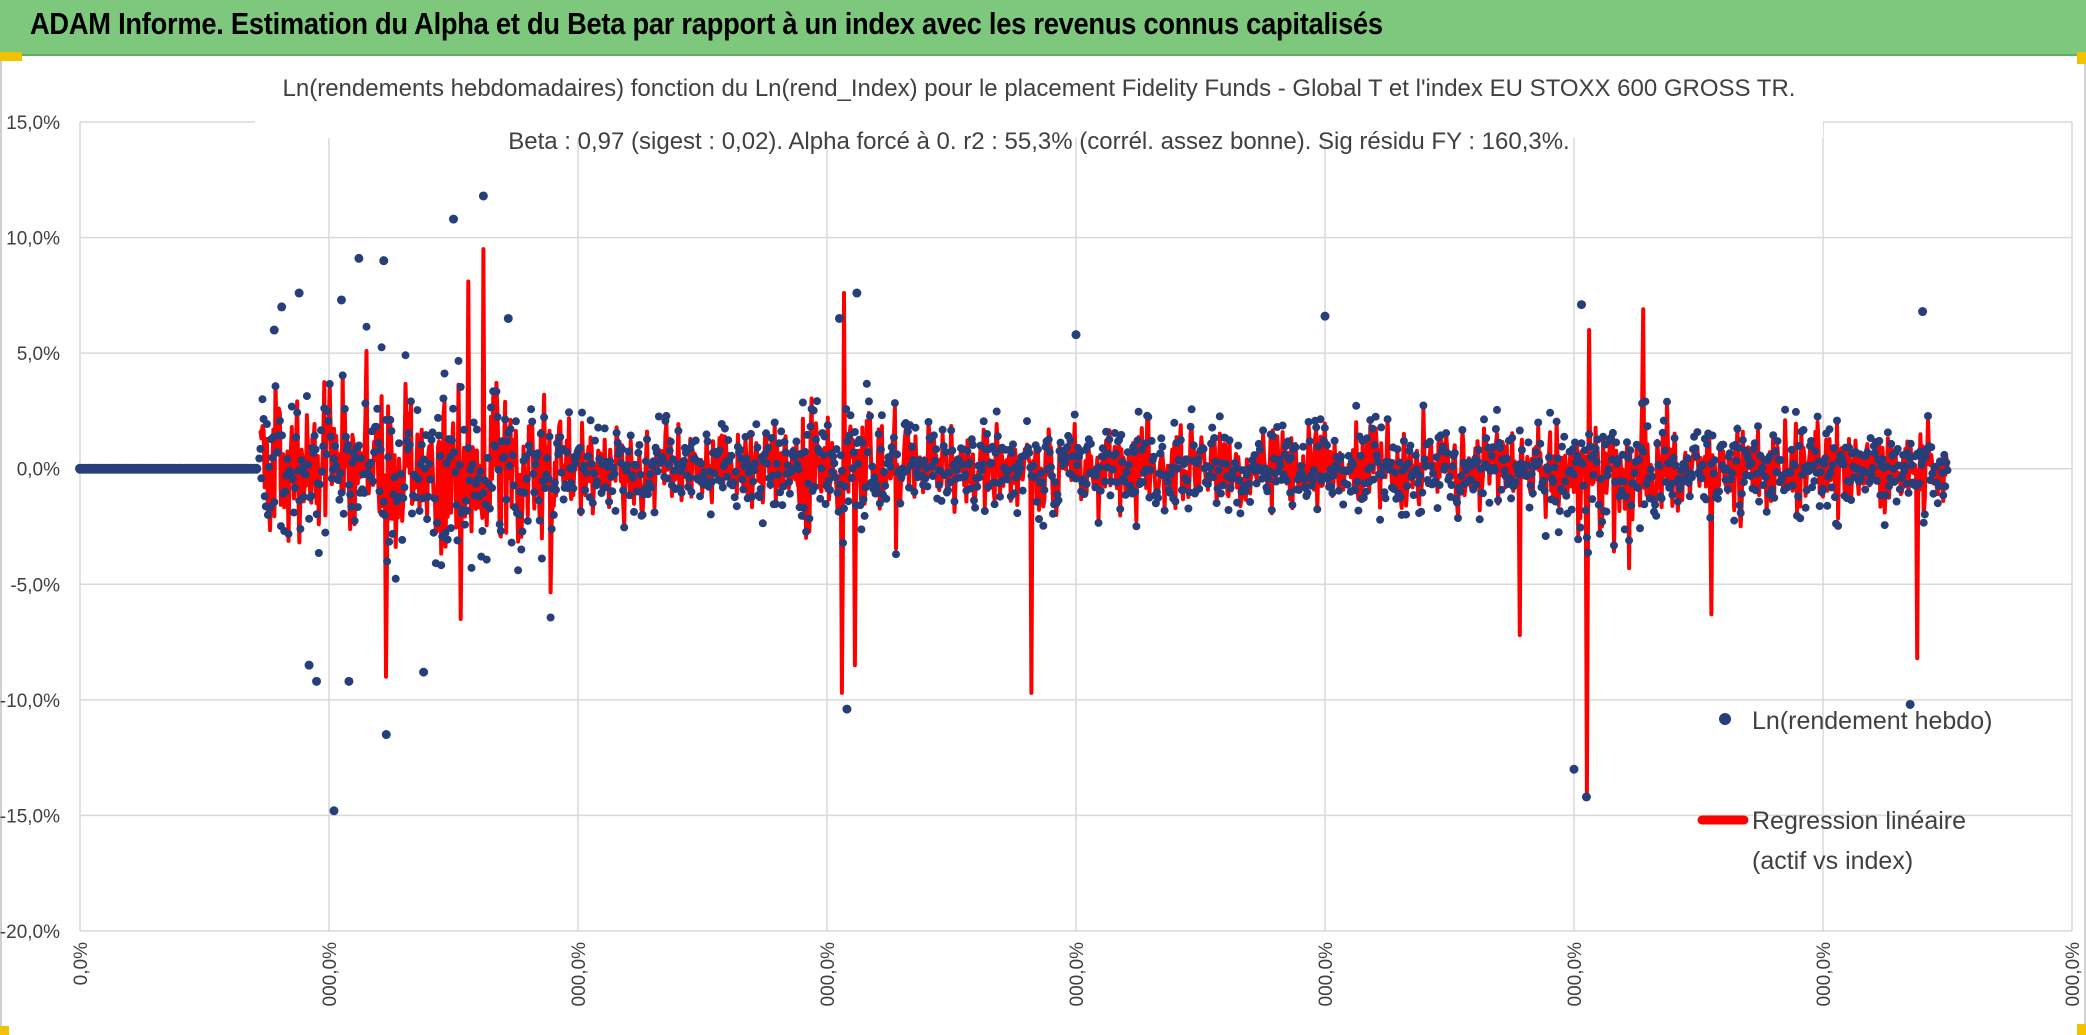  I want to click on y-tick-label: -5,0%, so click(35, 585).